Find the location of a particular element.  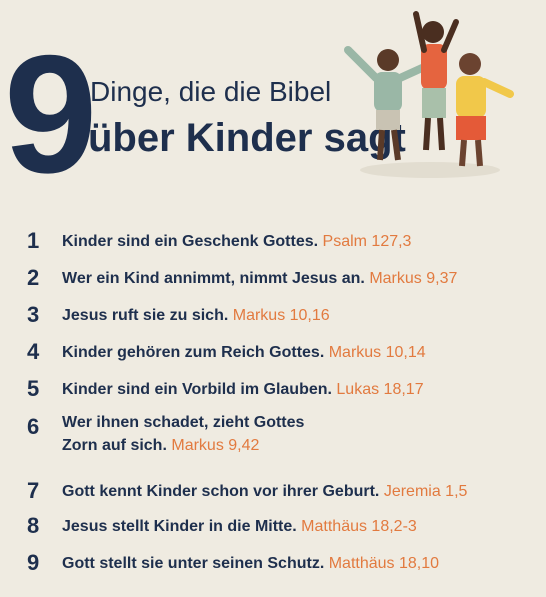

item-reference: Jeremia 1,5 is located at coordinates (425, 491).